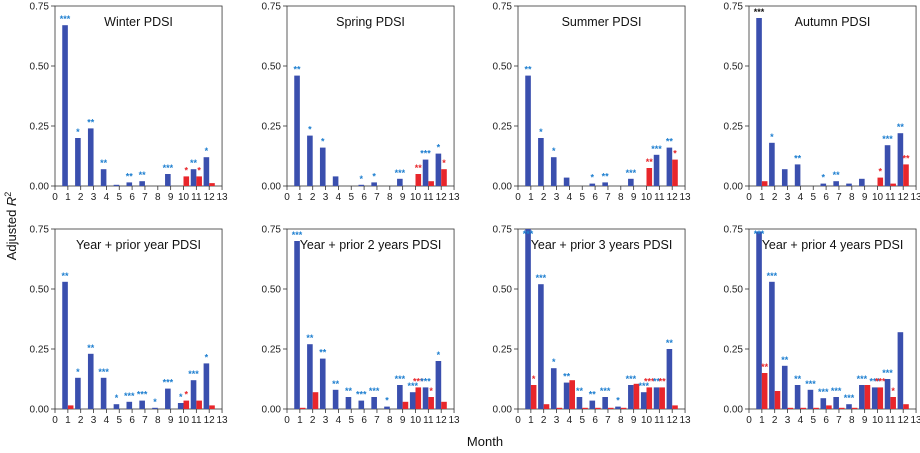  I want to click on sig-blue-month-11: **, so click(194, 163).